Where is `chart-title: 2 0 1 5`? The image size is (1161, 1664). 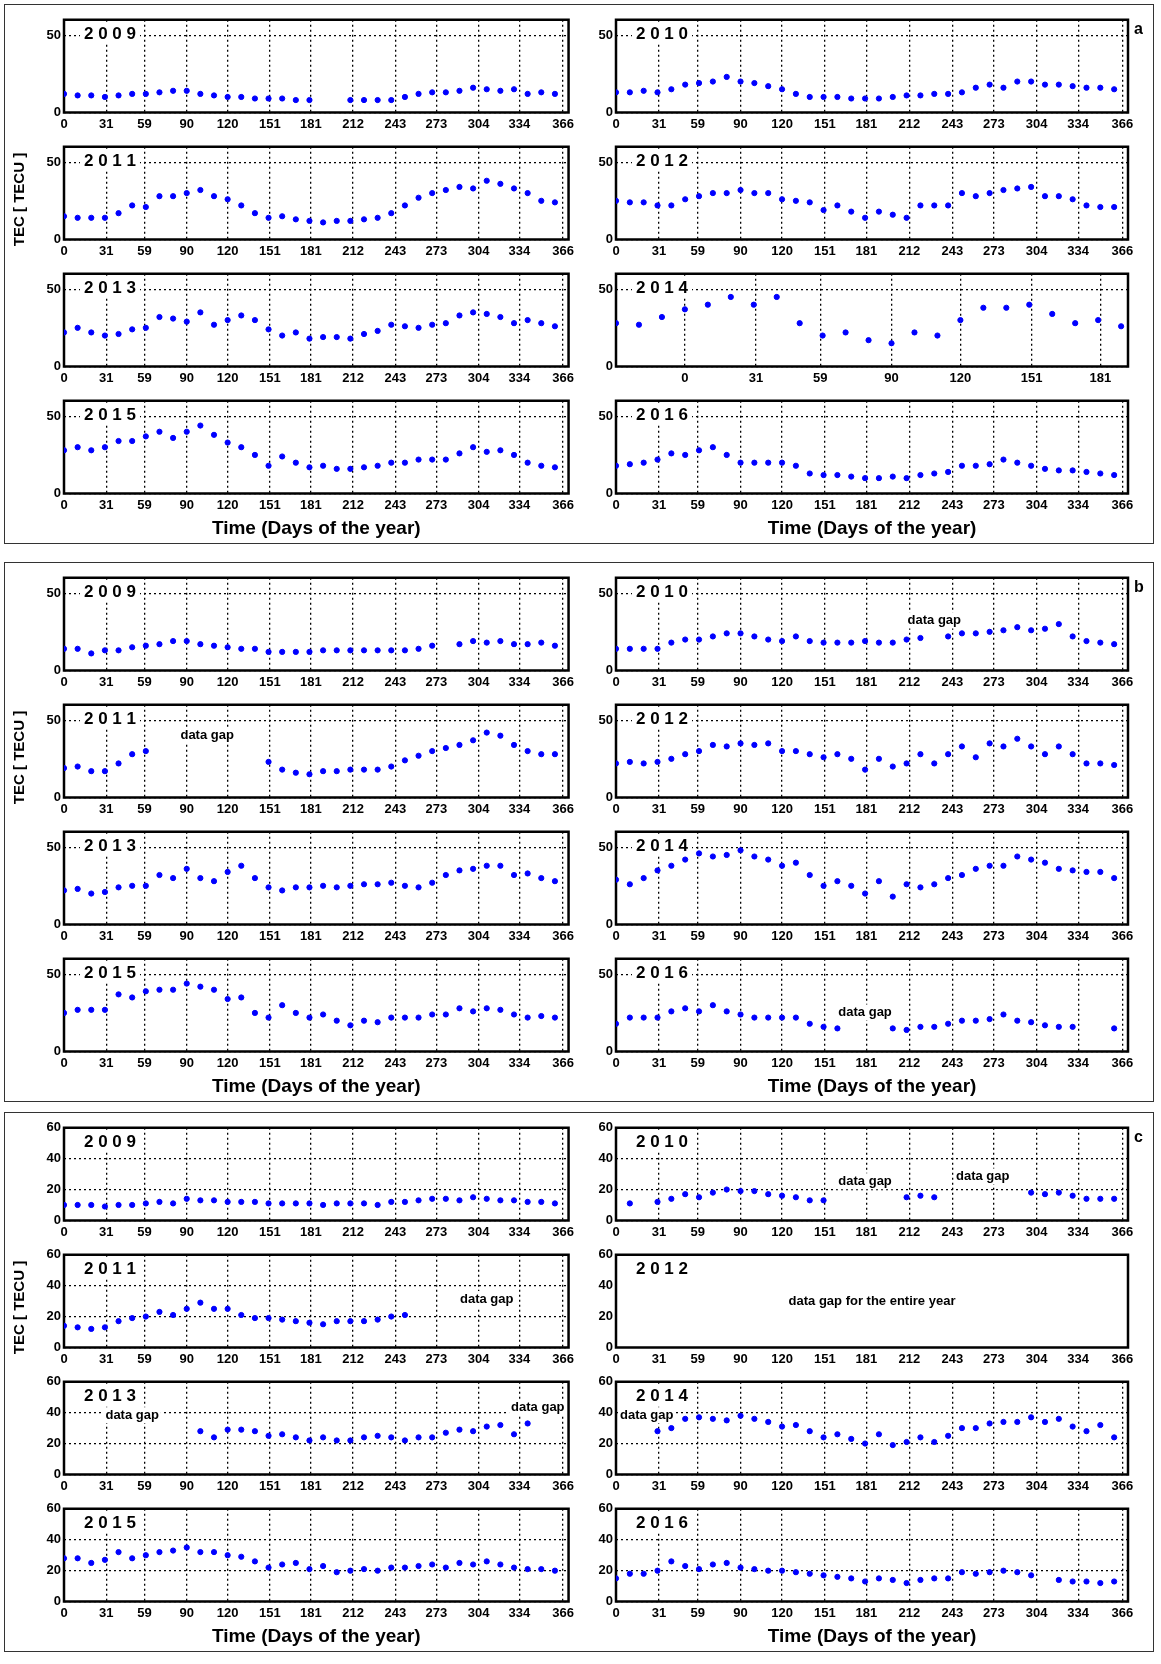 chart-title: 2 0 1 5 is located at coordinates (110, 1522).